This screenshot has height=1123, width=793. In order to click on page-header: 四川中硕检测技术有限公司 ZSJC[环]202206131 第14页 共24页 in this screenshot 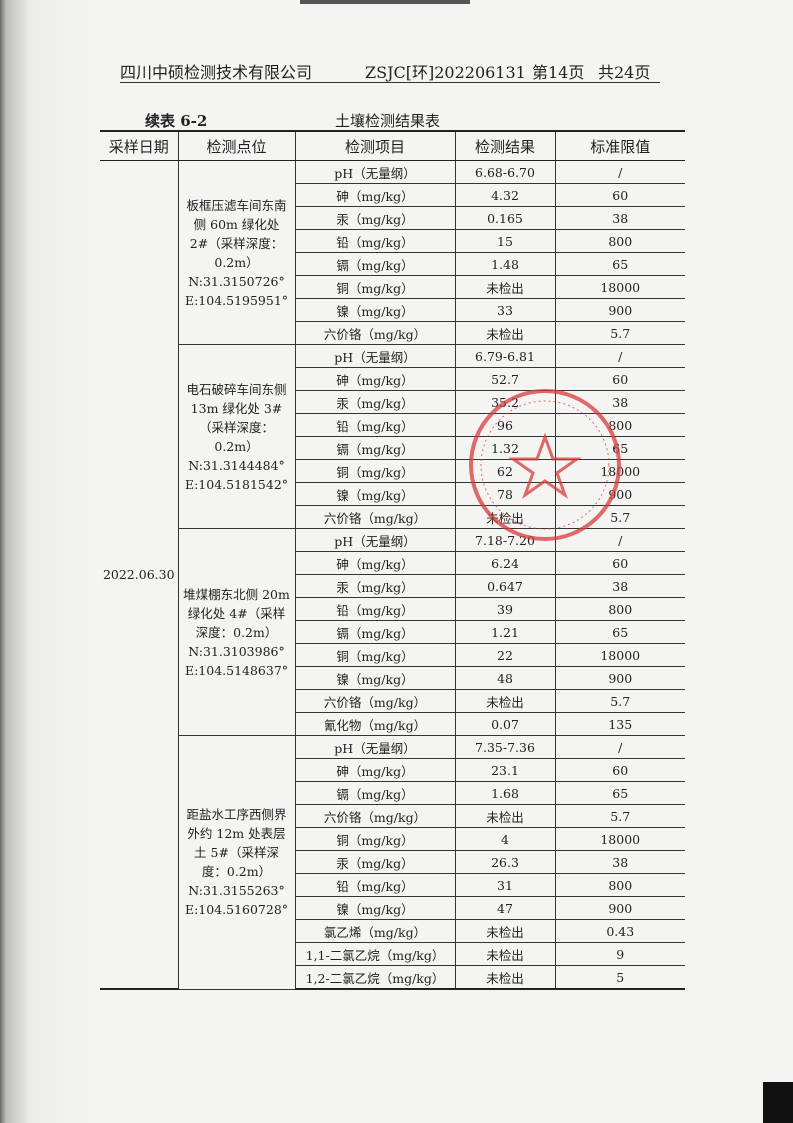, I will do `click(390, 69)`.